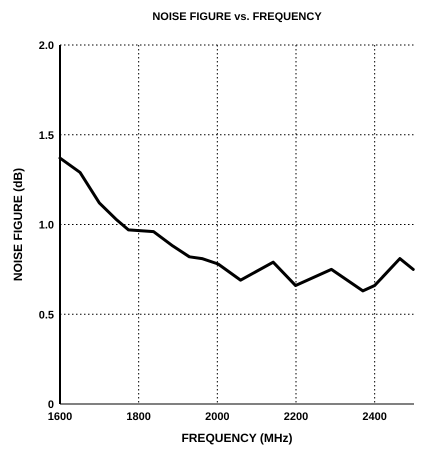 Image resolution: width=422 pixels, height=454 pixels. I want to click on y-tick-label: 0.5, so click(46, 315).